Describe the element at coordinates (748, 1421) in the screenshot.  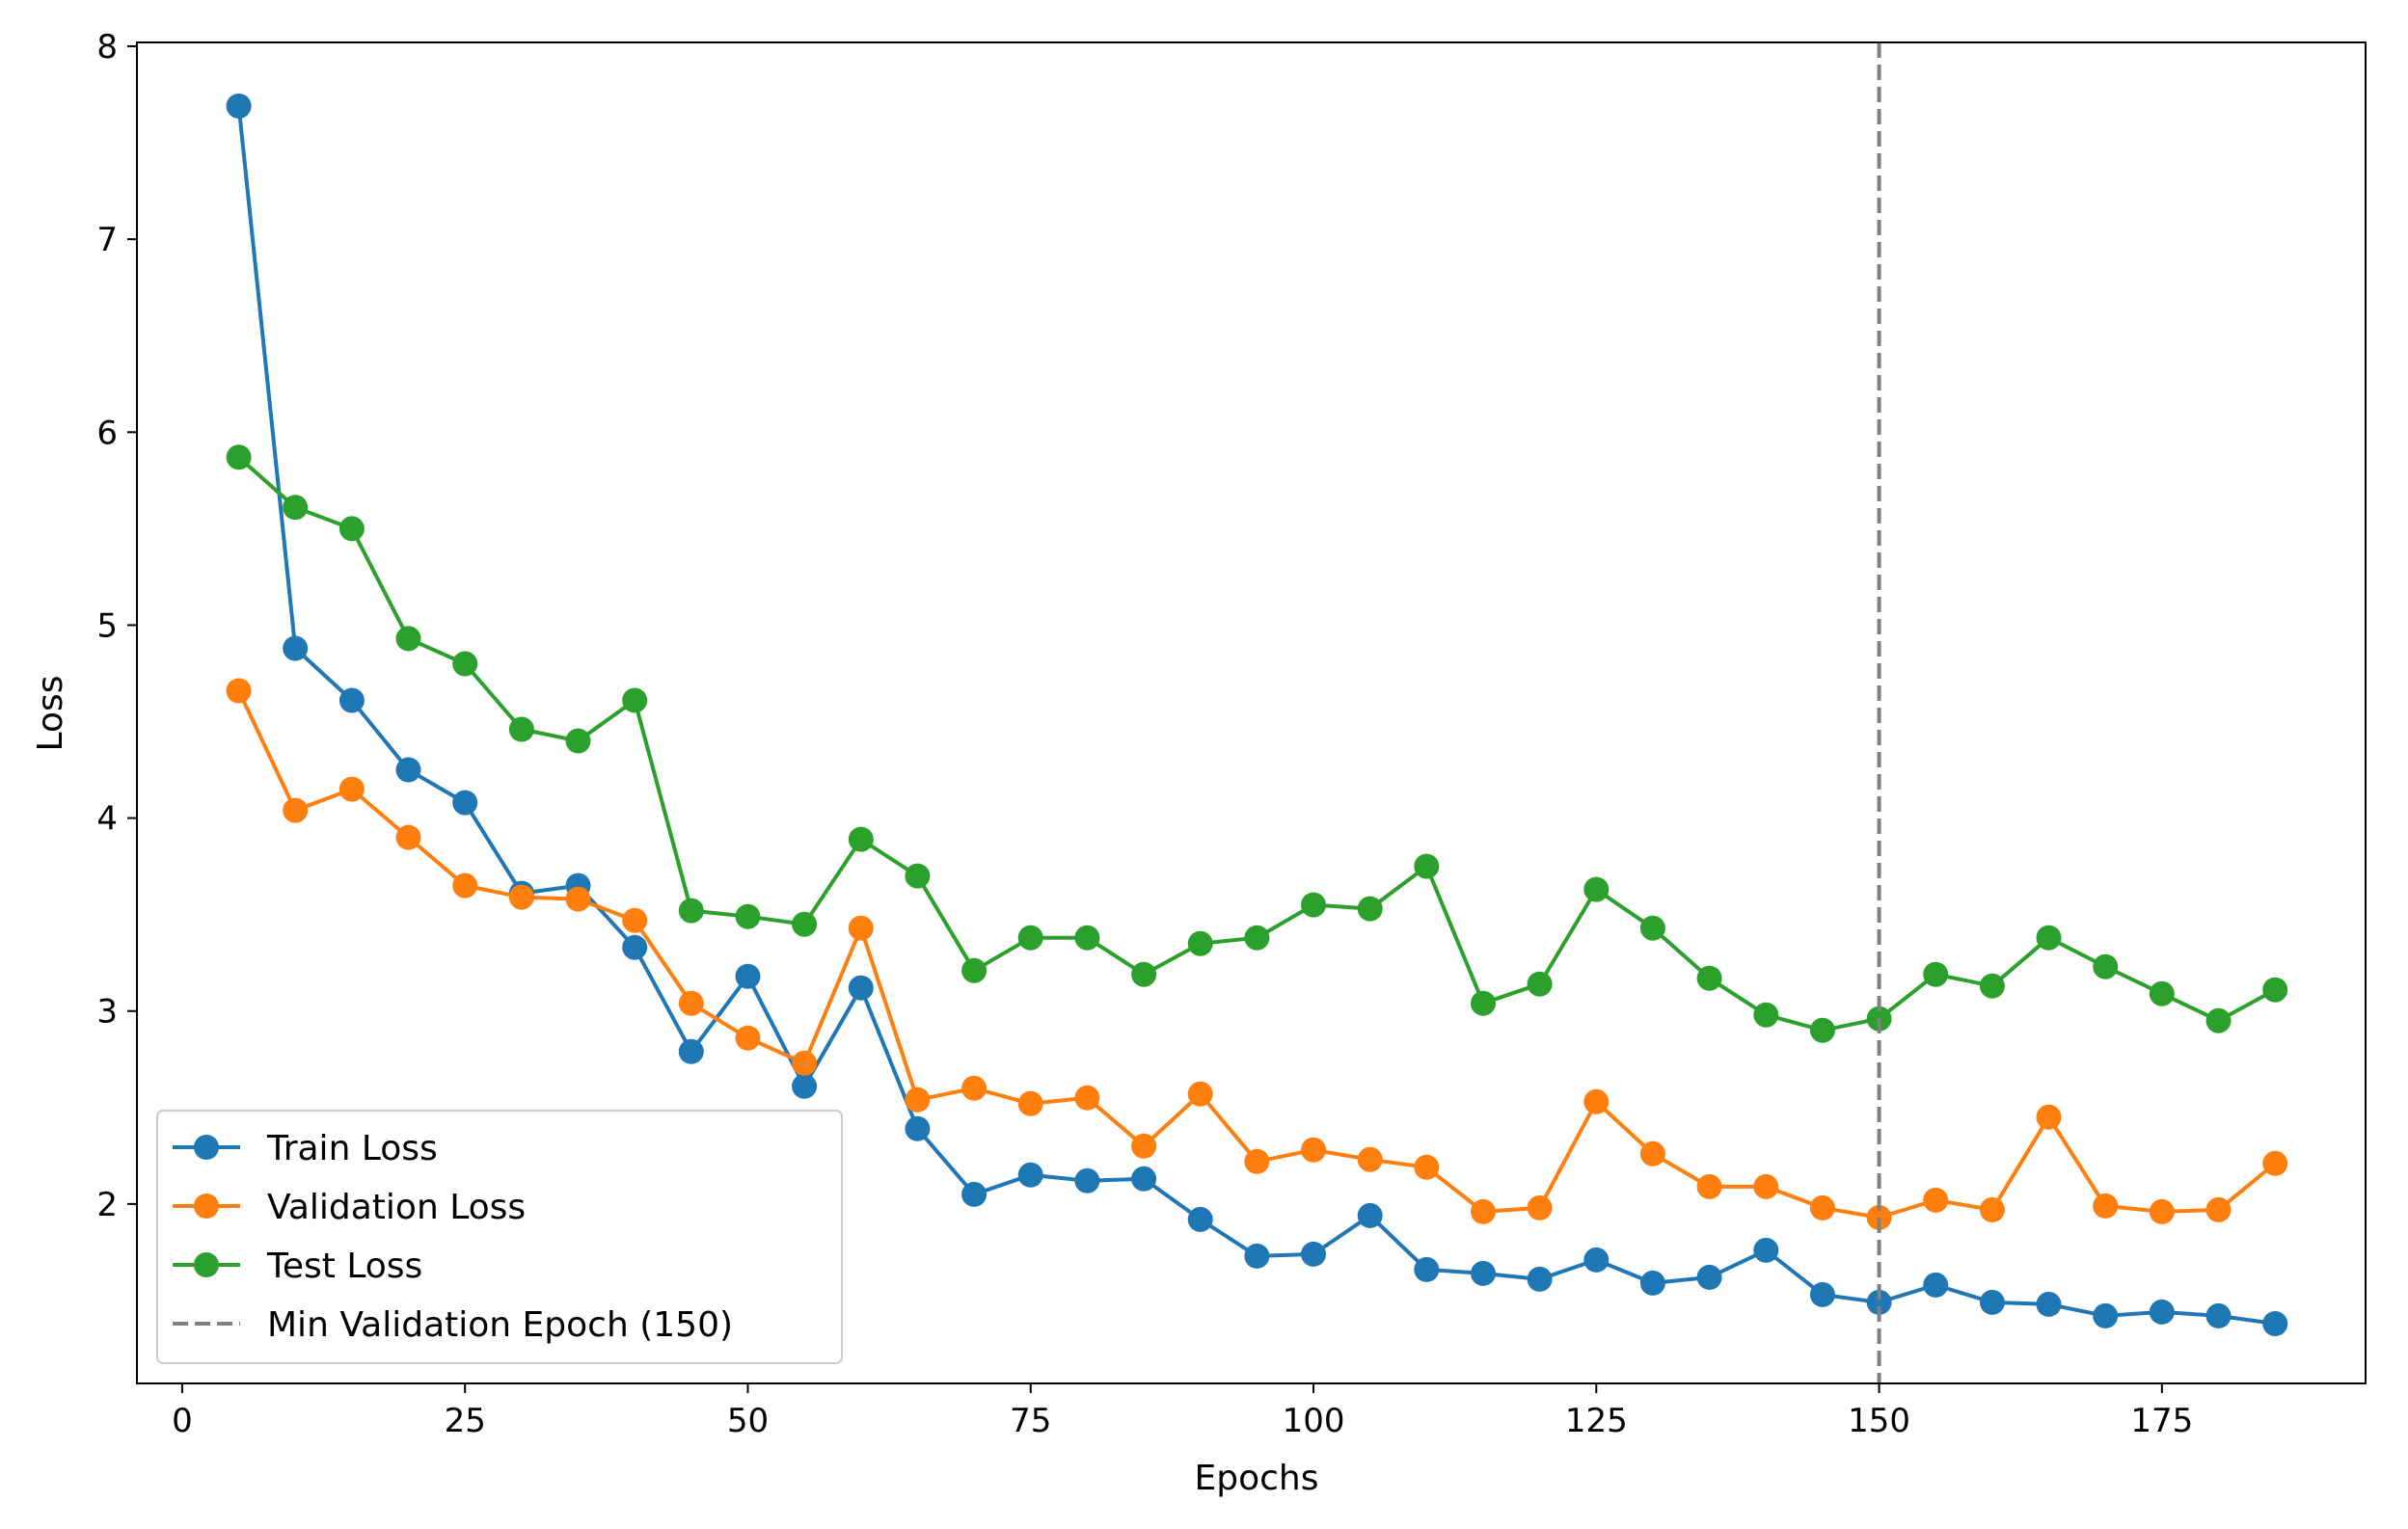
I see `x-tick-label: 50` at that location.